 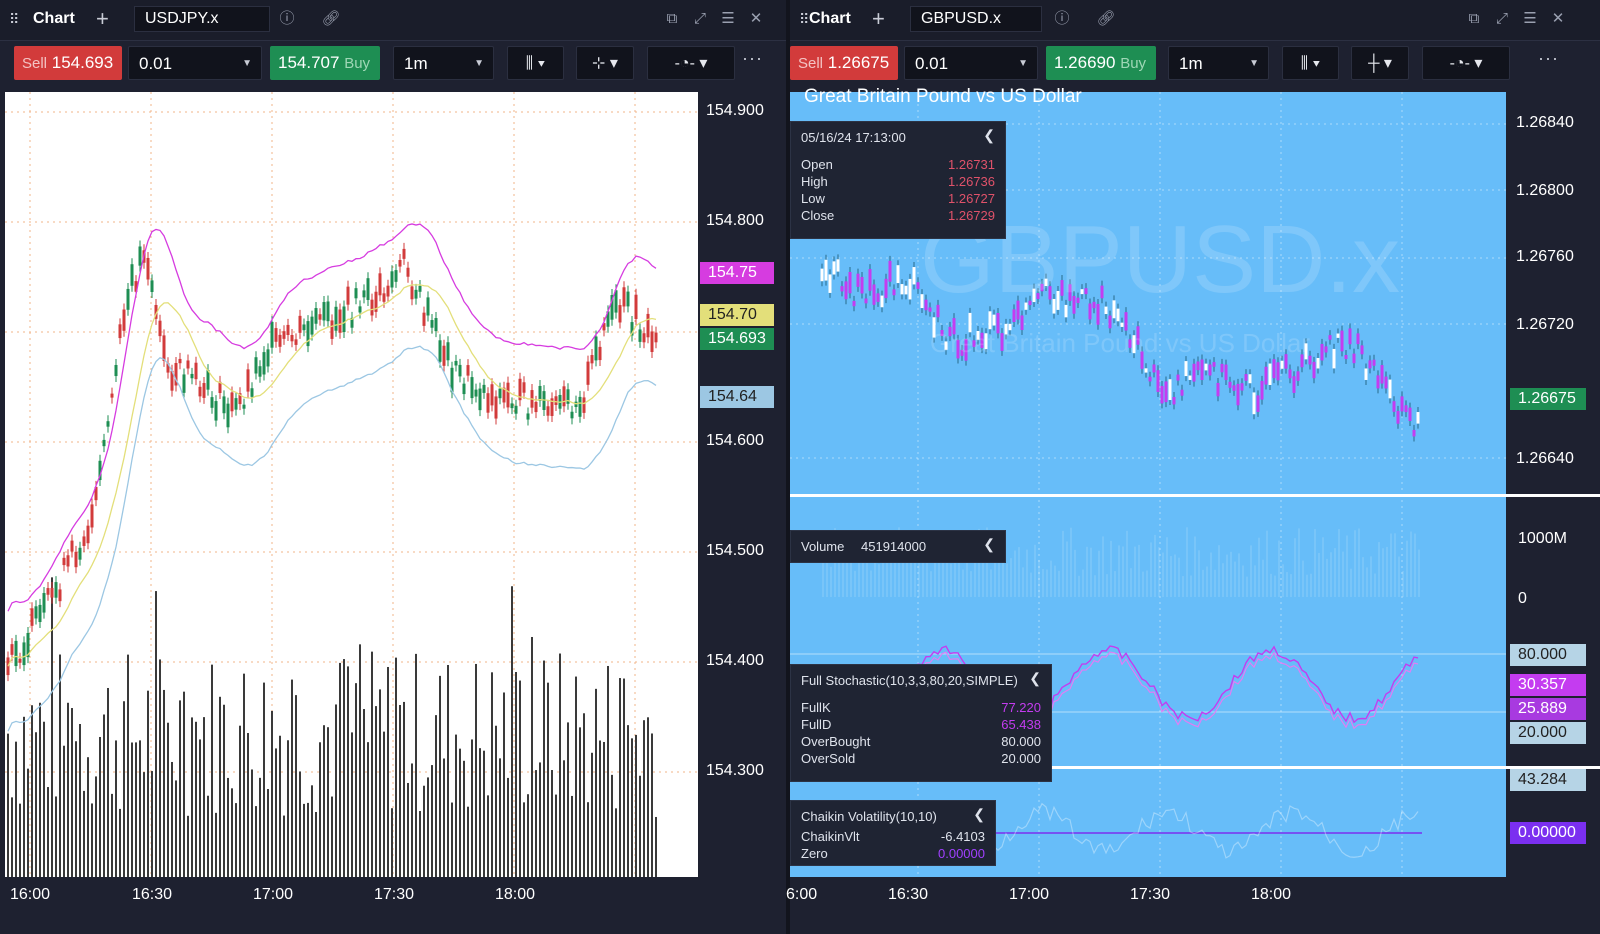 I want to click on x-tick: 17:30, so click(x=1150, y=894).